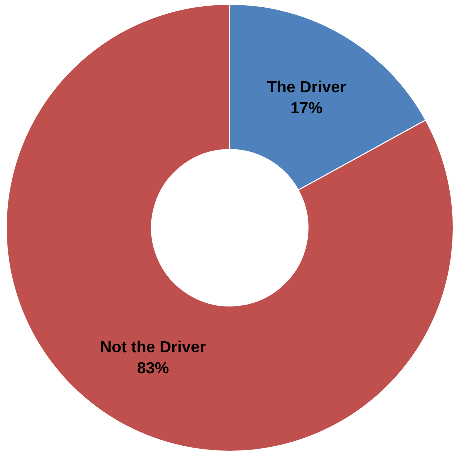  Describe the element at coordinates (153, 347) in the screenshot. I see `slice-label: Not the Driver` at that location.